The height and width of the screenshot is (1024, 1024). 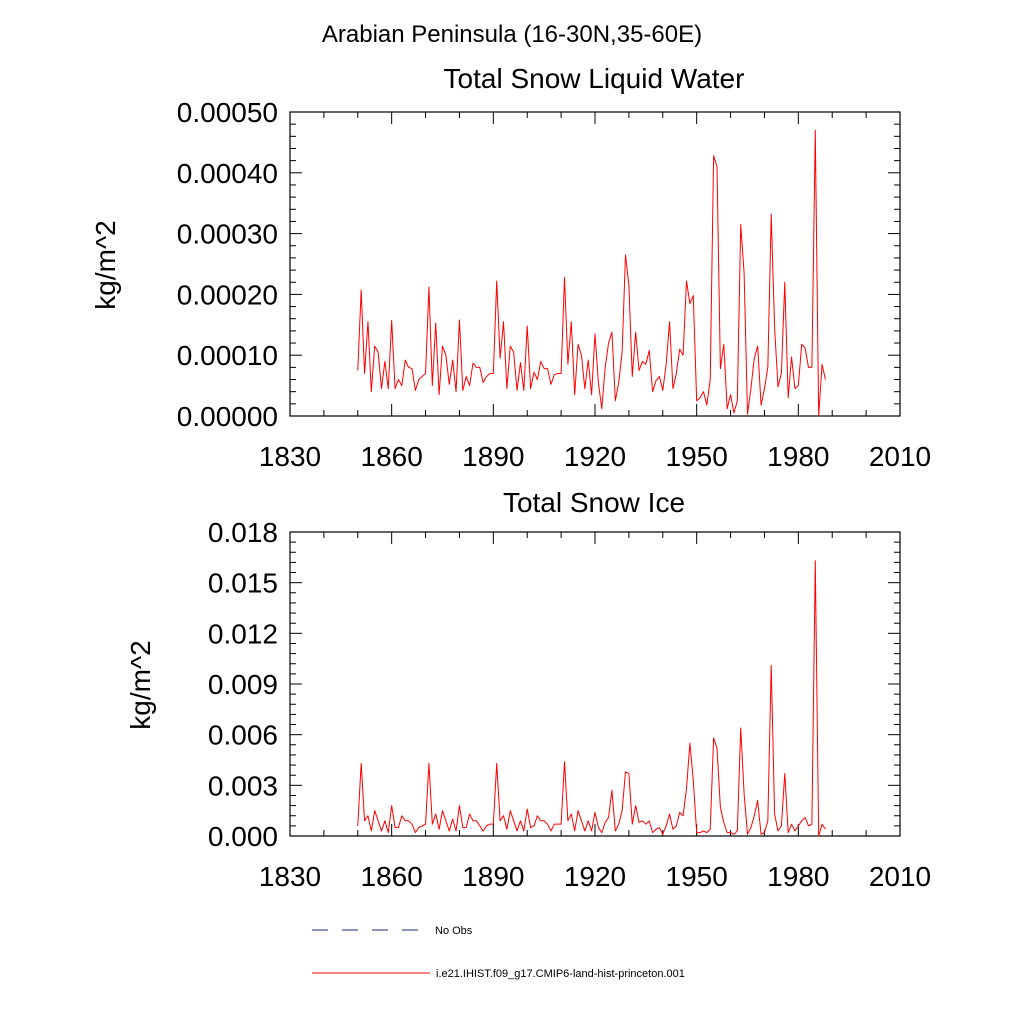 I want to click on y-tick-label: 0.009, so click(x=243, y=684).